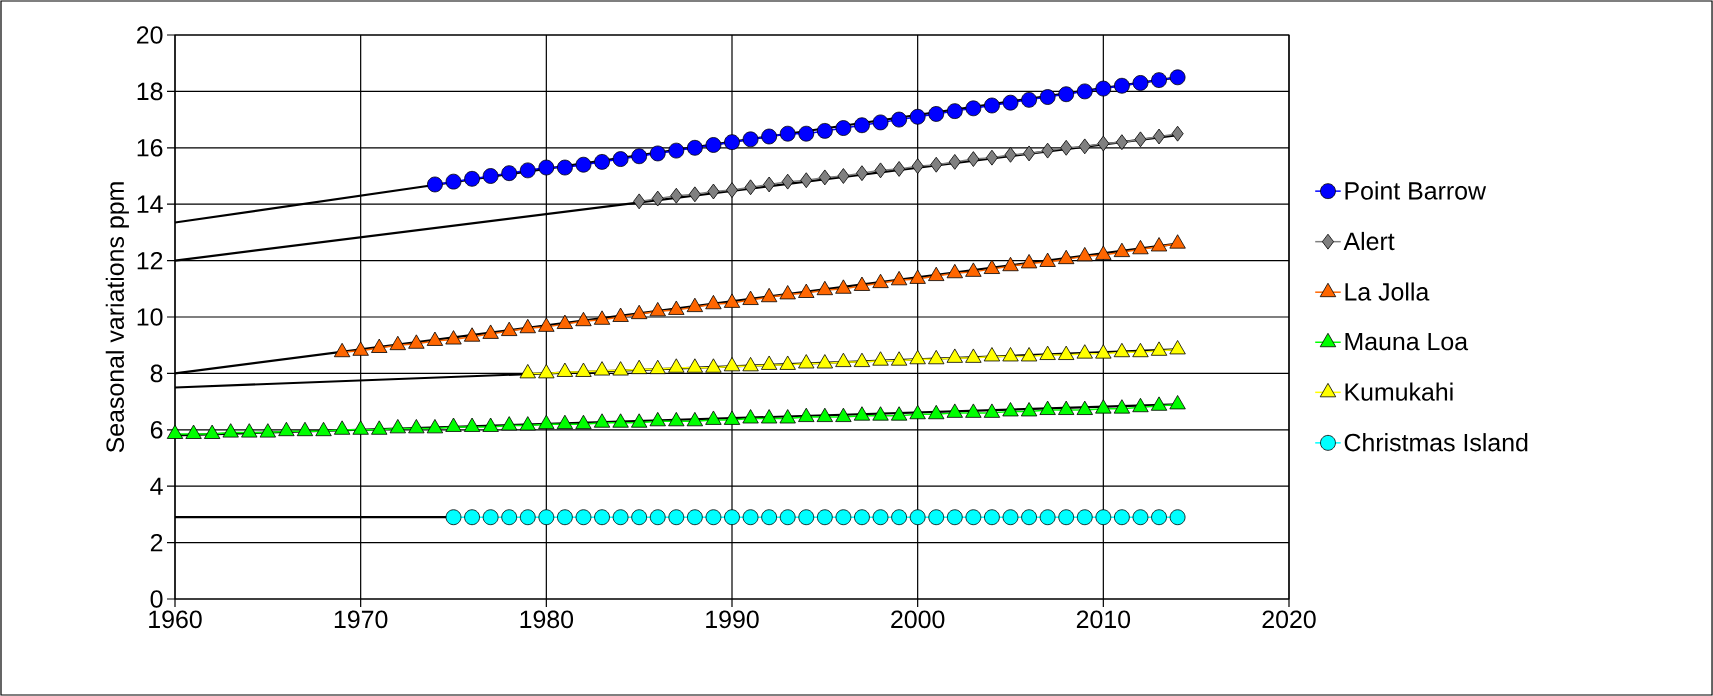 Image resolution: width=1713 pixels, height=696 pixels. Describe the element at coordinates (150, 317) in the screenshot. I see `y-tick-label: 10` at that location.